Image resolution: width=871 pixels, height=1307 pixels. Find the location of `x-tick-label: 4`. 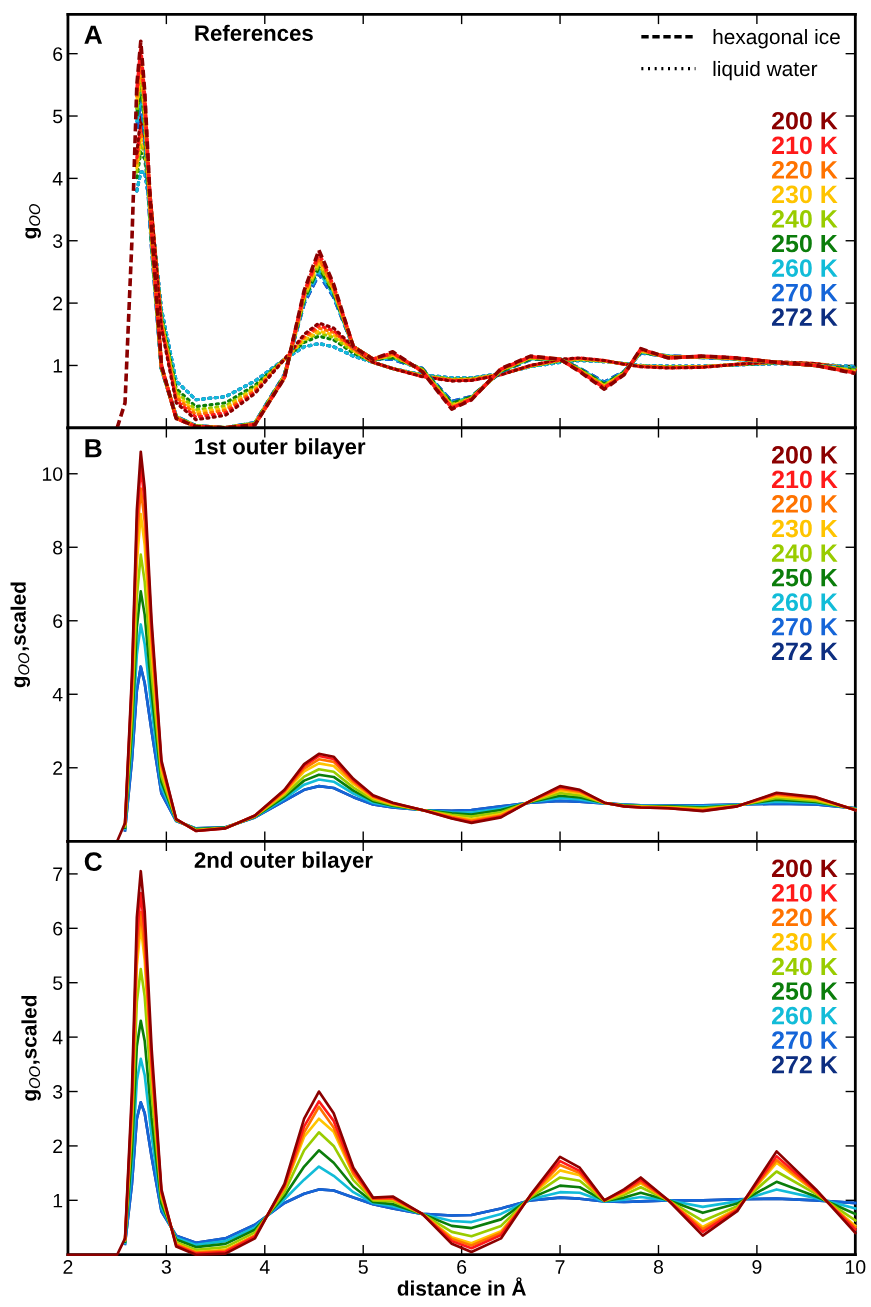

x-tick-label: 4 is located at coordinates (264, 1267).